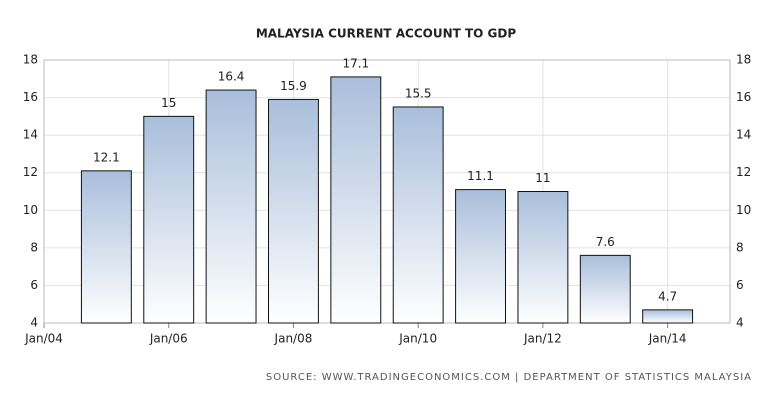 The height and width of the screenshot is (408, 770). What do you see at coordinates (605, 242) in the screenshot?
I see `value-label: 7.6` at bounding box center [605, 242].